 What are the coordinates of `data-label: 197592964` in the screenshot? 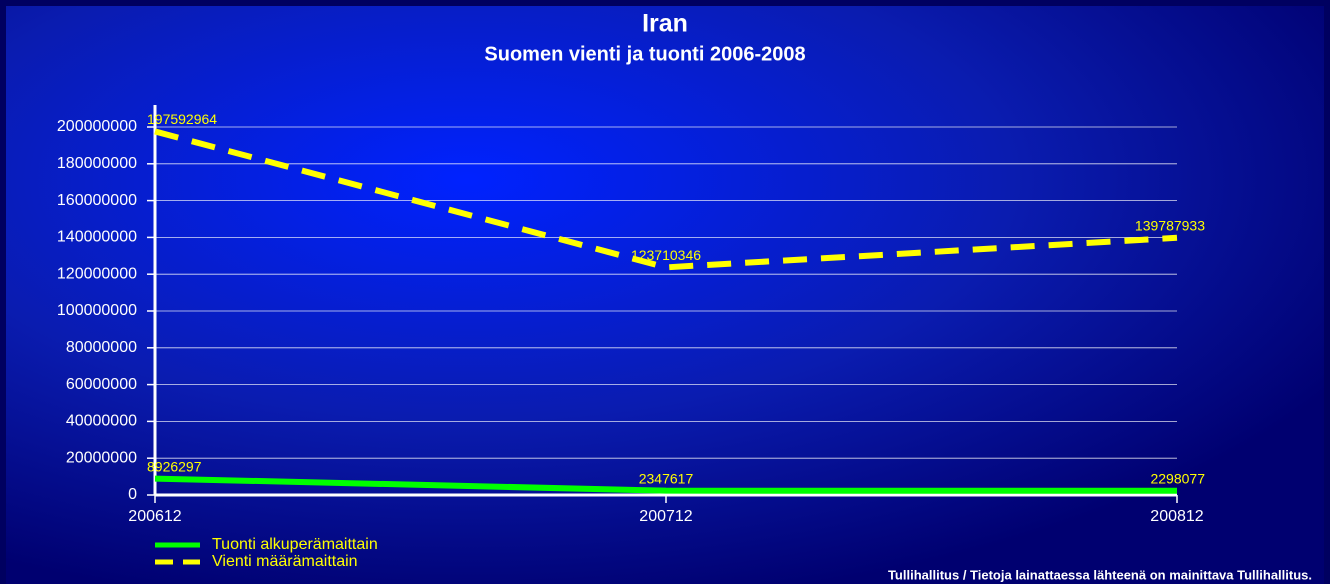 It's located at (182, 119).